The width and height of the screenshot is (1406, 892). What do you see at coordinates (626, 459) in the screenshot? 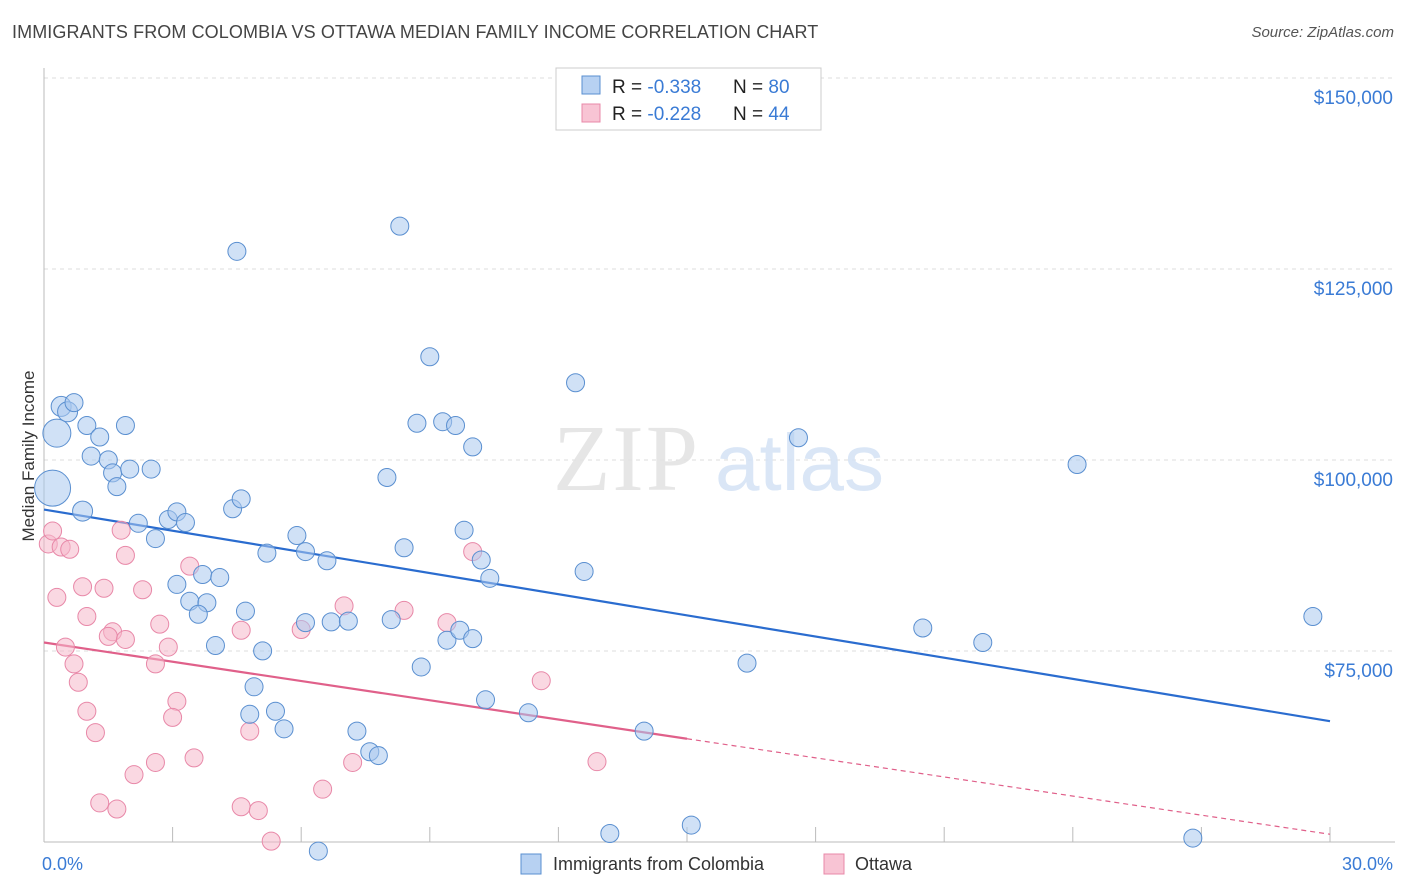
I see `watermark-zip: ZIP` at bounding box center [626, 459].